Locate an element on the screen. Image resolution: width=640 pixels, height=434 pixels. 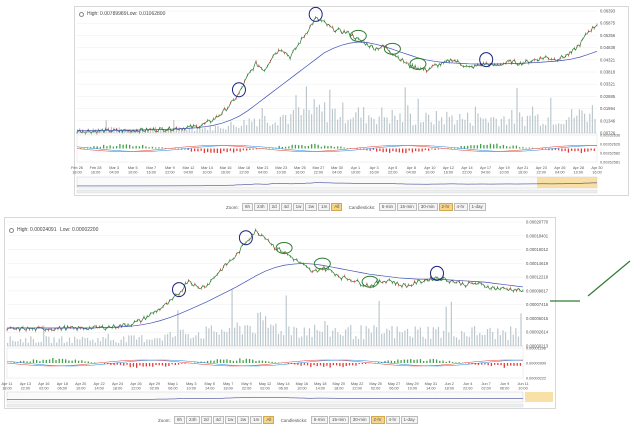
x-tick-label: Apr 10 is located at coordinates (429, 168).